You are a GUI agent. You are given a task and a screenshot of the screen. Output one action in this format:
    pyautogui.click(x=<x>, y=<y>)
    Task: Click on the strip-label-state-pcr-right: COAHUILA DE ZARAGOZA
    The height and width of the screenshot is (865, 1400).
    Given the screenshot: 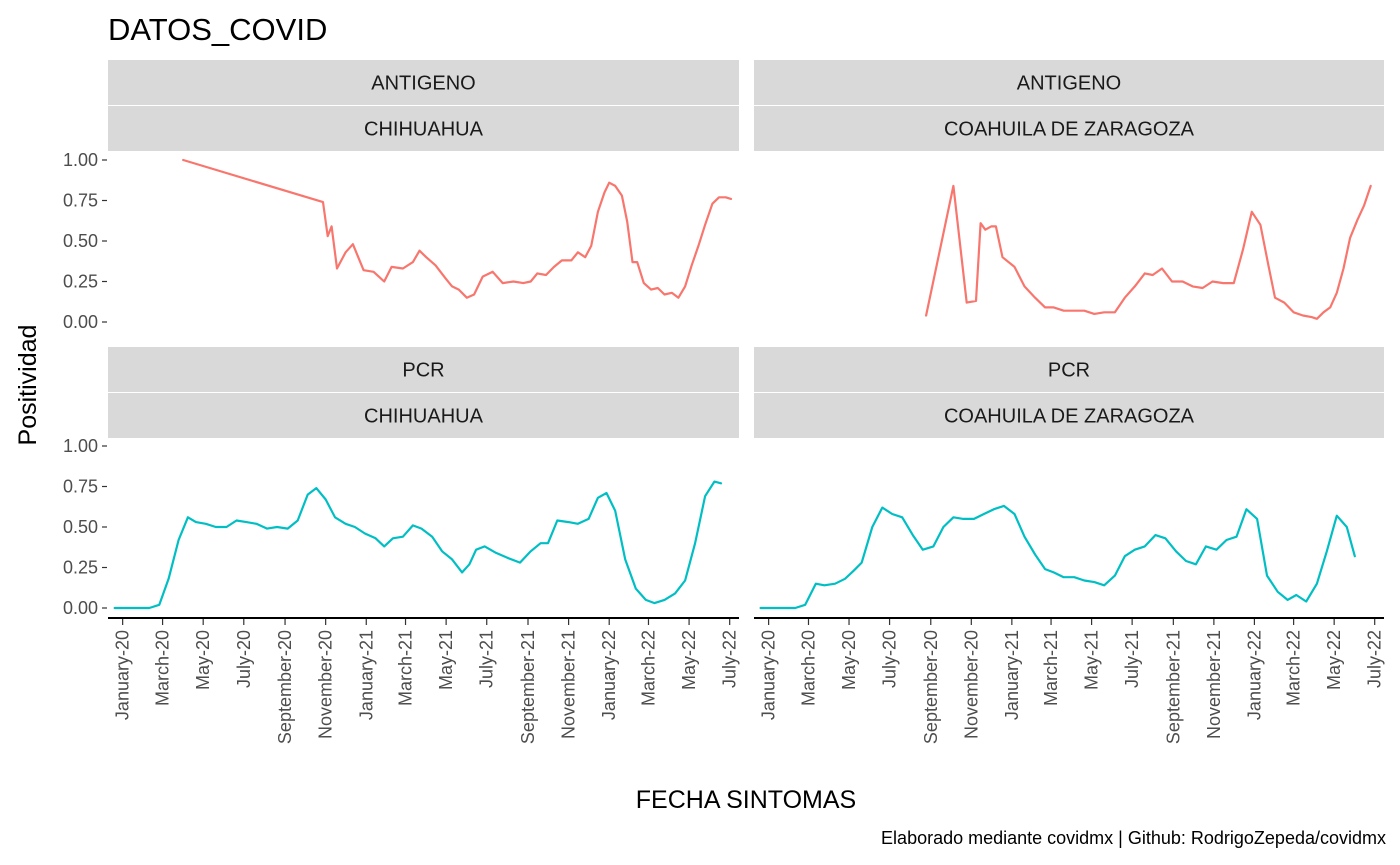 What is the action you would take?
    pyautogui.click(x=1069, y=417)
    